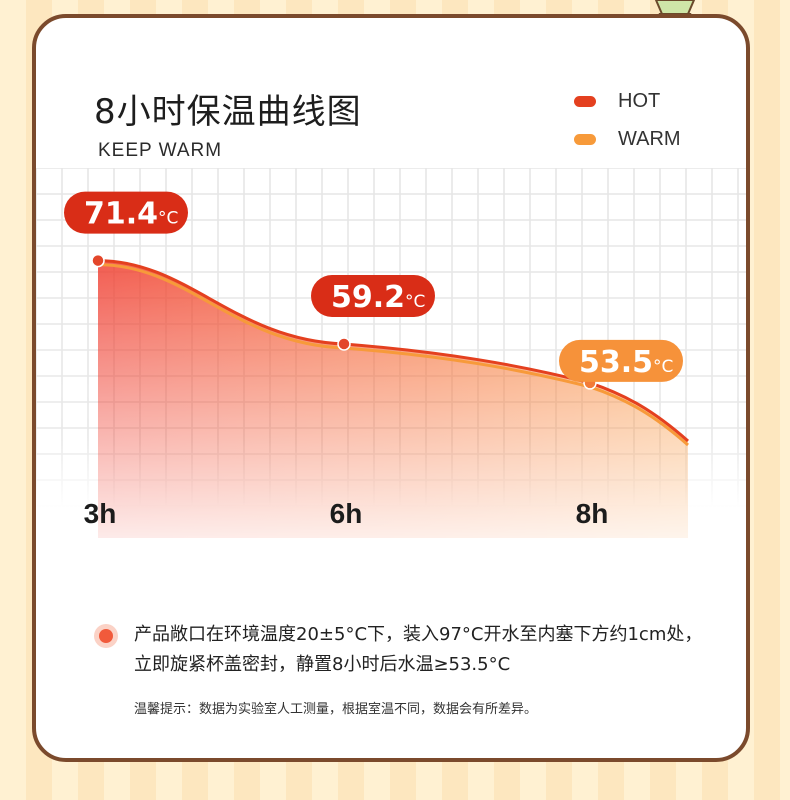  I want to click on data-point-6h, so click(344, 344).